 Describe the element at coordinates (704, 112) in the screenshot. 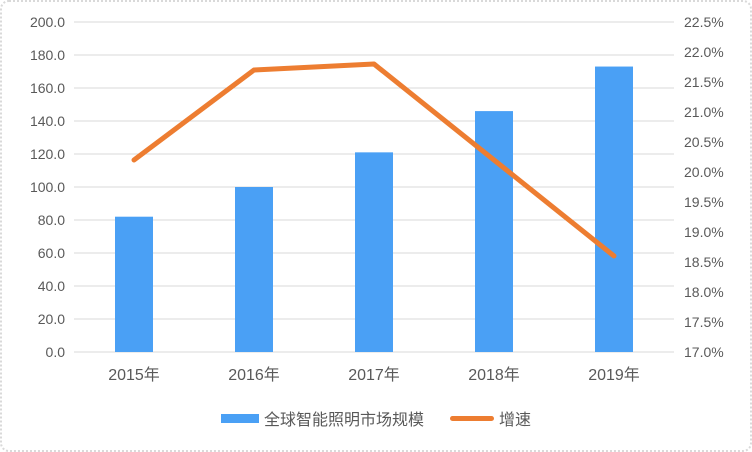

I see `right-axis-tick-label: 21.0%` at that location.